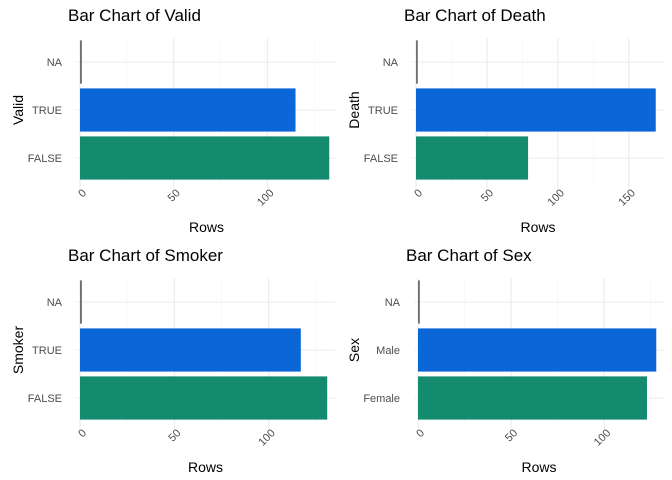 The width and height of the screenshot is (672, 480). What do you see at coordinates (145, 255) in the screenshot?
I see `chart-title: Bar Chart of Smoker` at bounding box center [145, 255].